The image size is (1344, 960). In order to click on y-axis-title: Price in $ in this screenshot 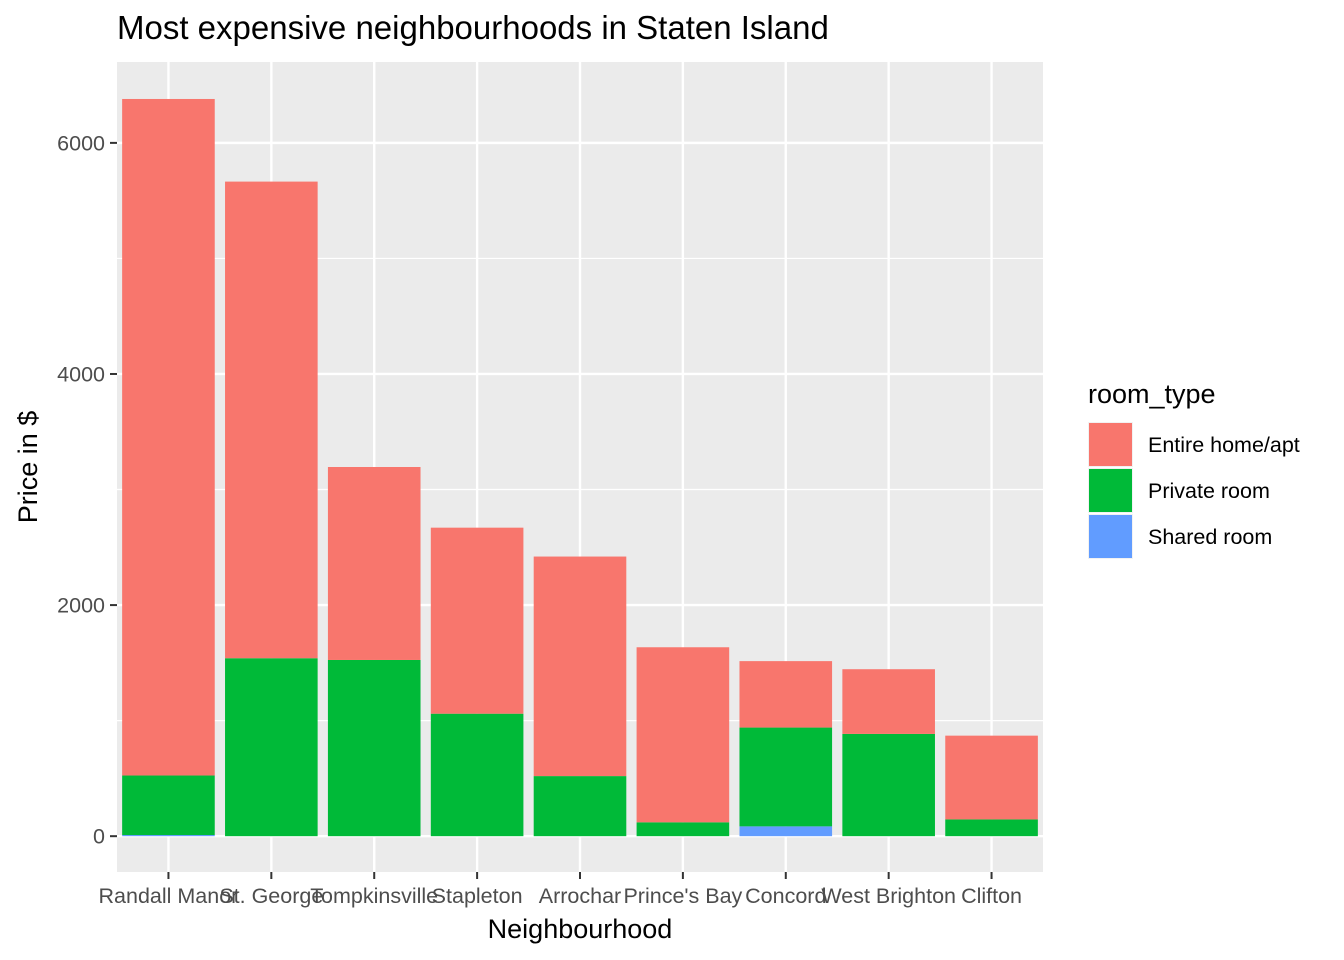, I will do `click(28, 467)`.